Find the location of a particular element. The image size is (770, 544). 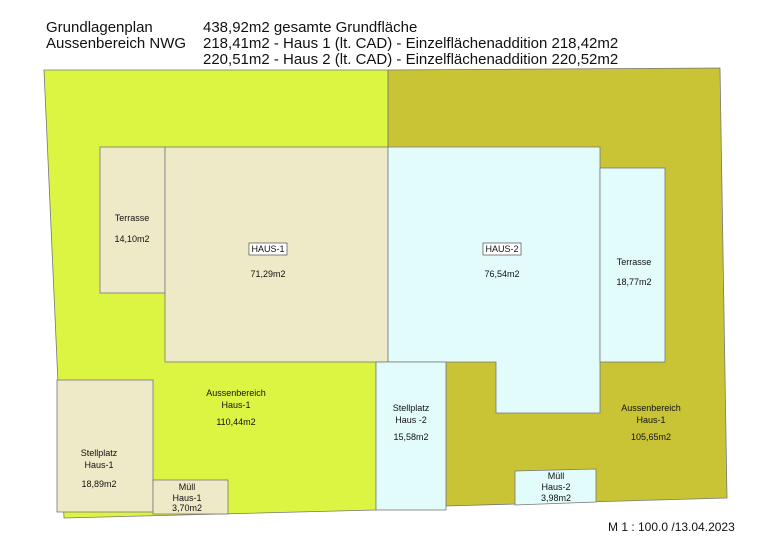

area-size: 105,65m2 is located at coordinates (651, 437).